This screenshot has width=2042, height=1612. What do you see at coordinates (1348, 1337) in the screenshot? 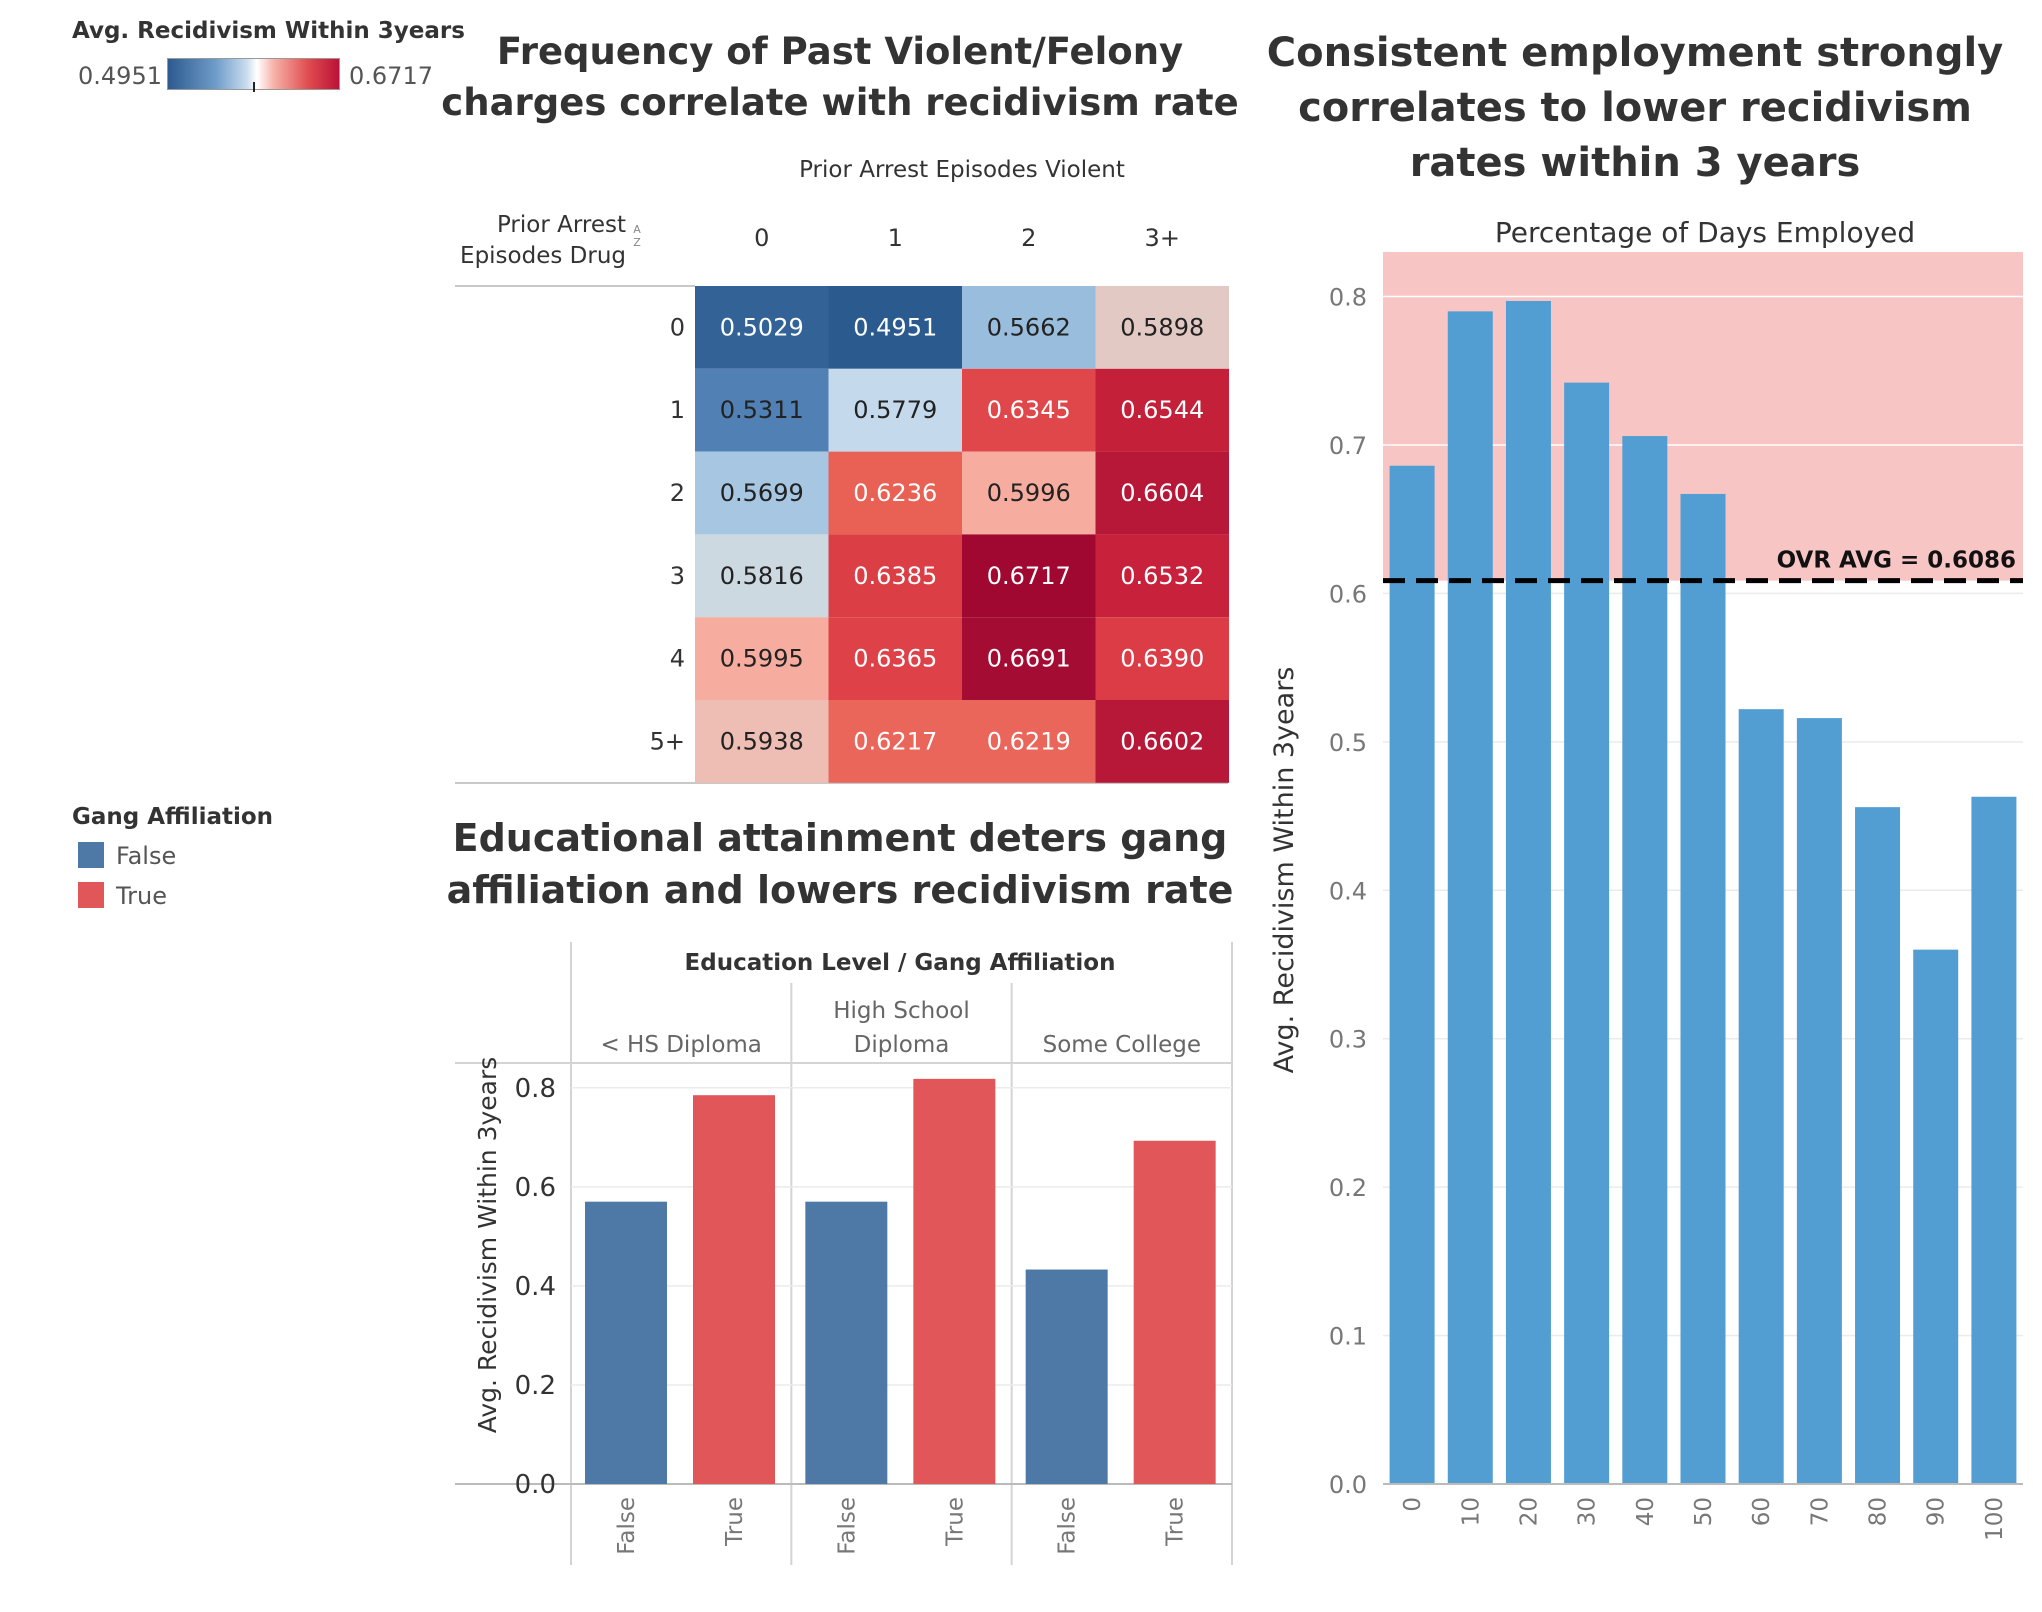
I see `employment-y-tick-label: 0.1` at bounding box center [1348, 1337].